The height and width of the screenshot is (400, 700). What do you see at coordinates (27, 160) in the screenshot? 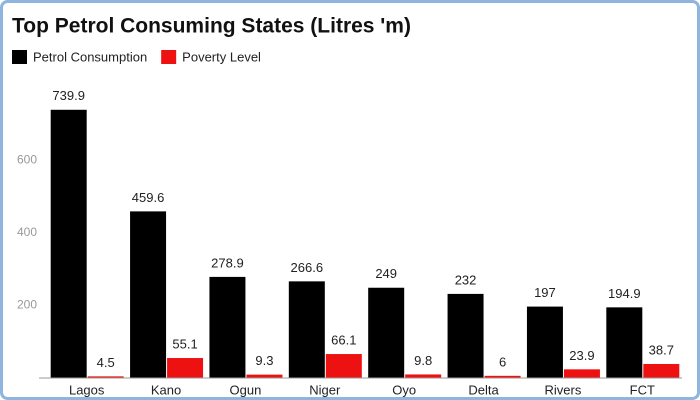
I see `y-tick-label: 600` at bounding box center [27, 160].